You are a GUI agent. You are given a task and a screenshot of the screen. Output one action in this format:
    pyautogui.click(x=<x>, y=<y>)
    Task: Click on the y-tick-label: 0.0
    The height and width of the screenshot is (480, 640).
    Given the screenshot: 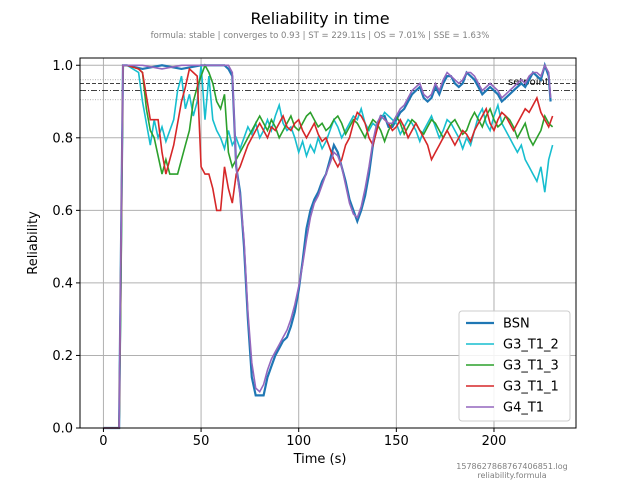 What is the action you would take?
    pyautogui.click(x=62, y=429)
    